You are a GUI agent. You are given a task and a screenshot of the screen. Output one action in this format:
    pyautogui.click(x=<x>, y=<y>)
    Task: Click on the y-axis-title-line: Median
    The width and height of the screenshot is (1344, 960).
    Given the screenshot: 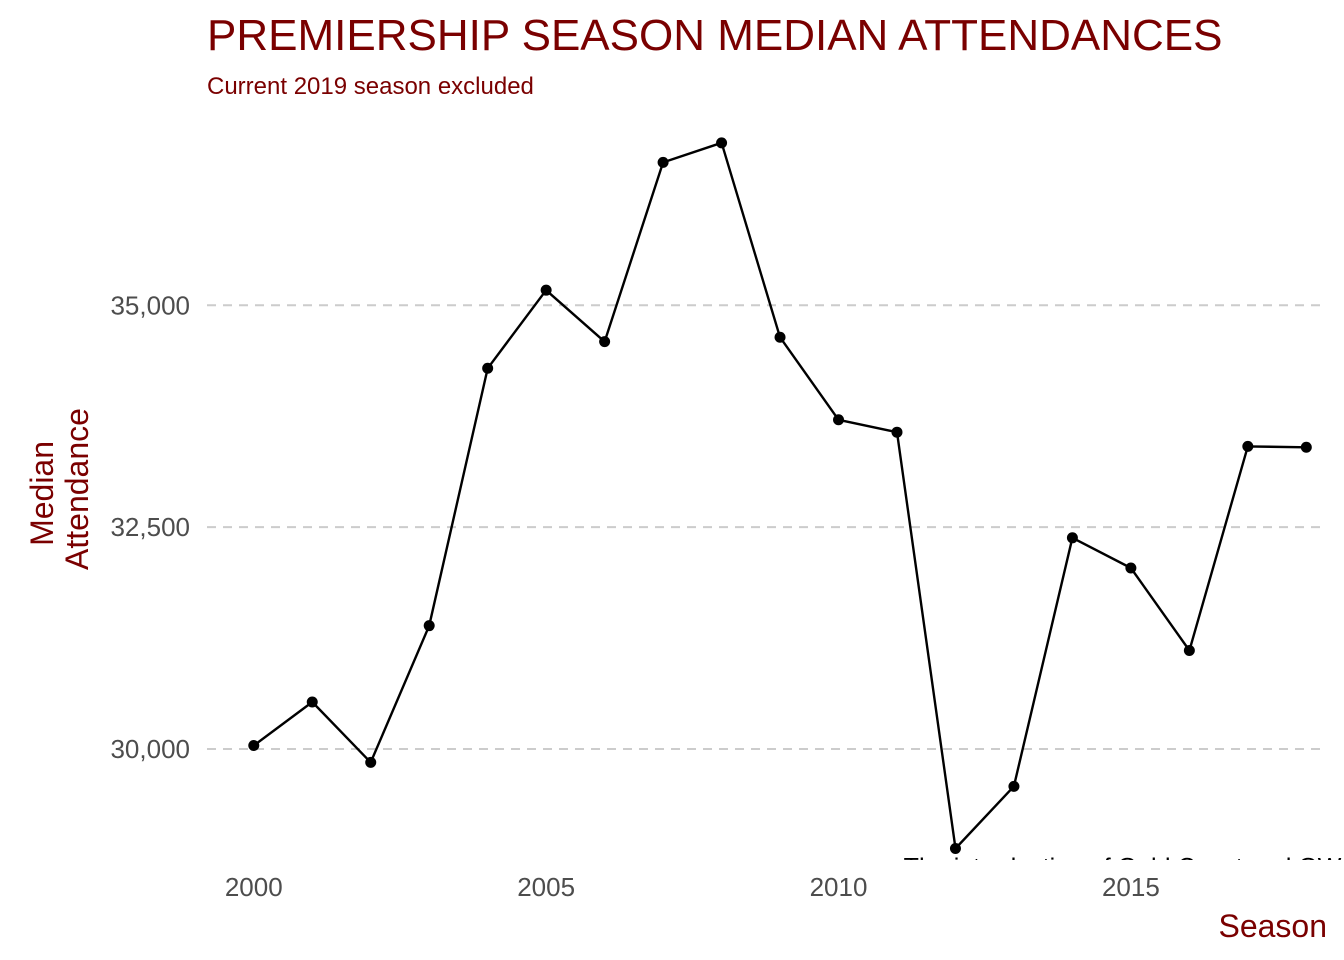 What is the action you would take?
    pyautogui.click(x=42, y=493)
    